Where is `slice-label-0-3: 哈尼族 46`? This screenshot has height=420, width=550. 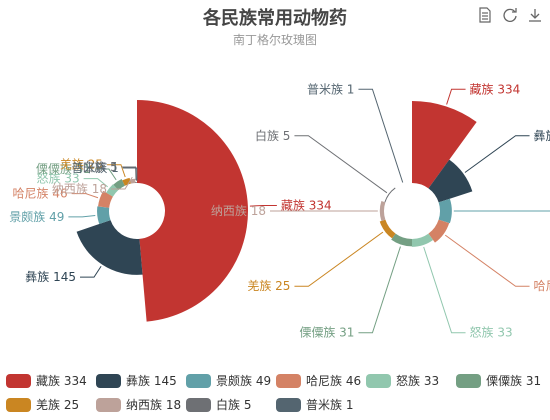 slice-label-0-3: 哈尼族 46 is located at coordinates (40, 194).